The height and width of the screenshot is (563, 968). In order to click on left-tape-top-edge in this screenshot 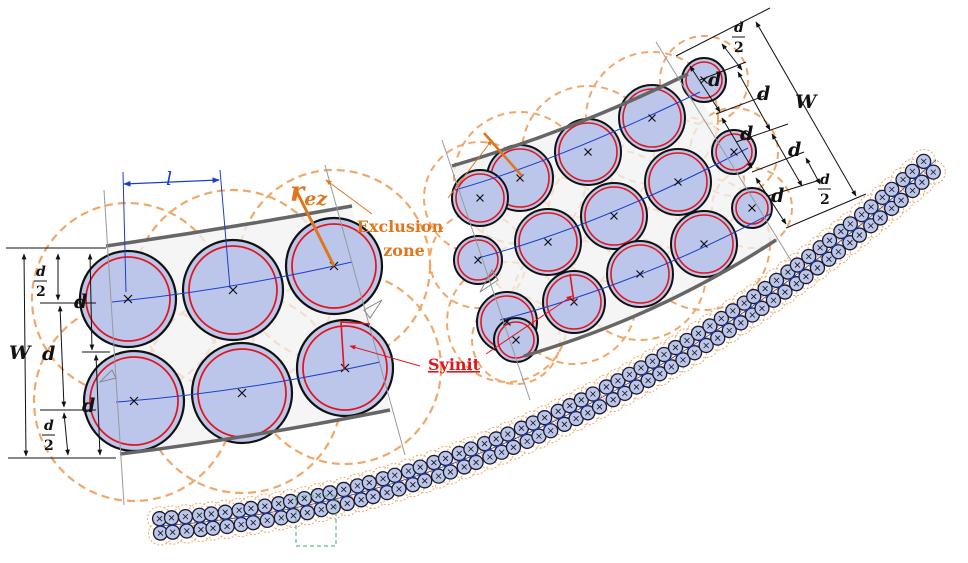, I will do `click(229, 226)`.